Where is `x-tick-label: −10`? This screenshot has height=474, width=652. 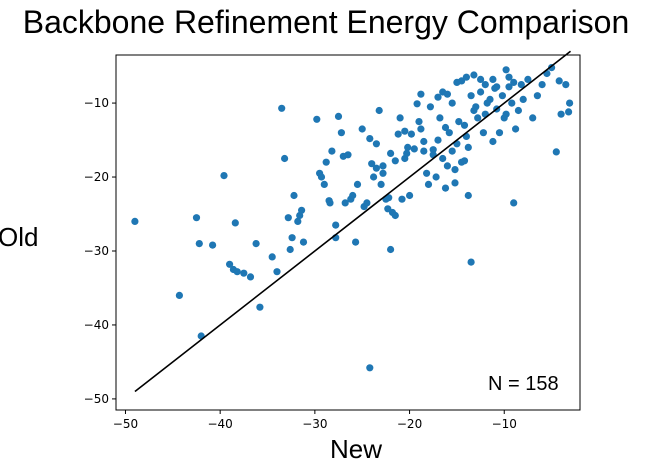
x-tick-label: −10 is located at coordinates (504, 424).